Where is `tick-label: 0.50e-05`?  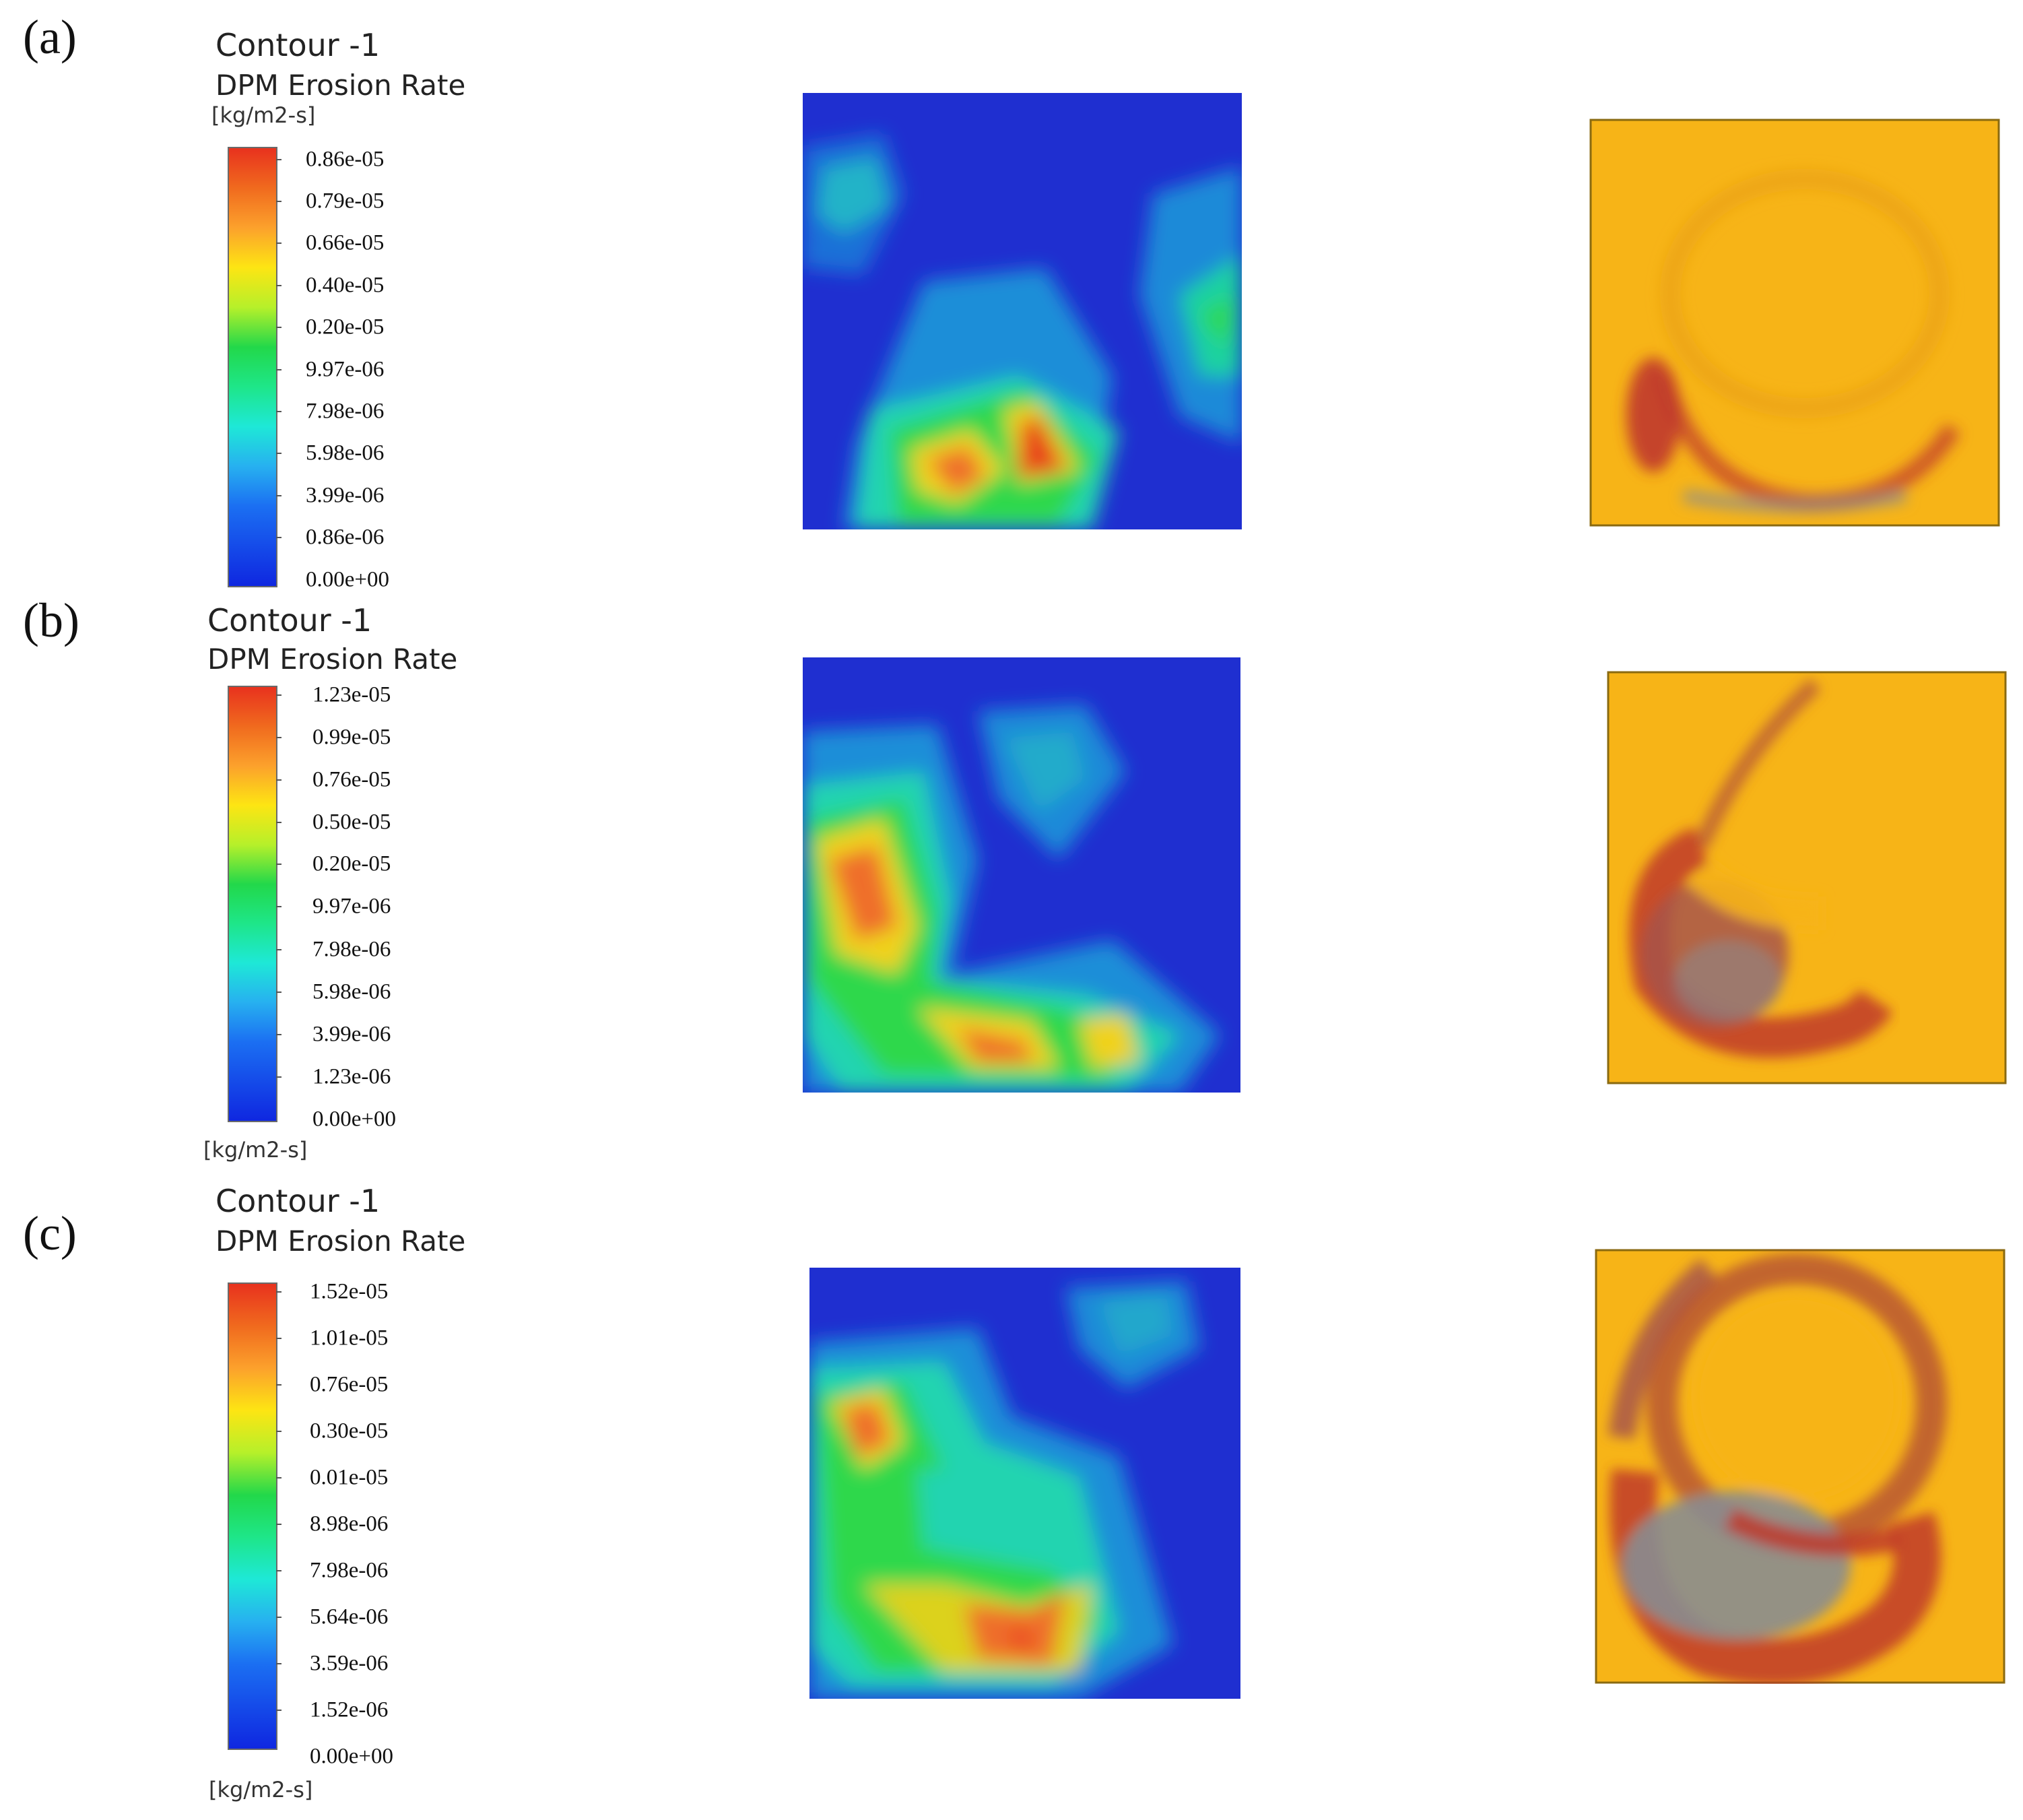
tick-label: 0.50e-05 is located at coordinates (351, 822).